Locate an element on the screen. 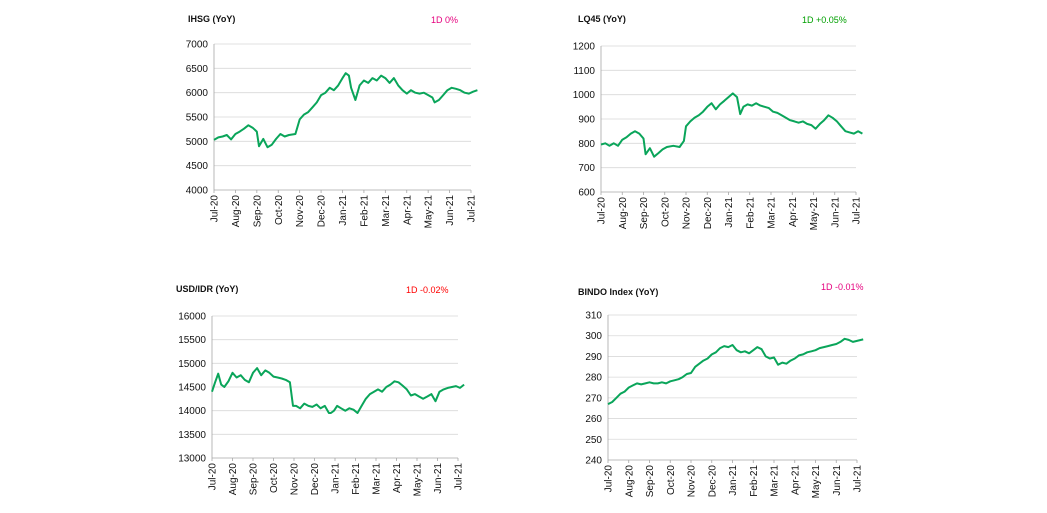  y-tick-label: 240 is located at coordinates (593, 461).